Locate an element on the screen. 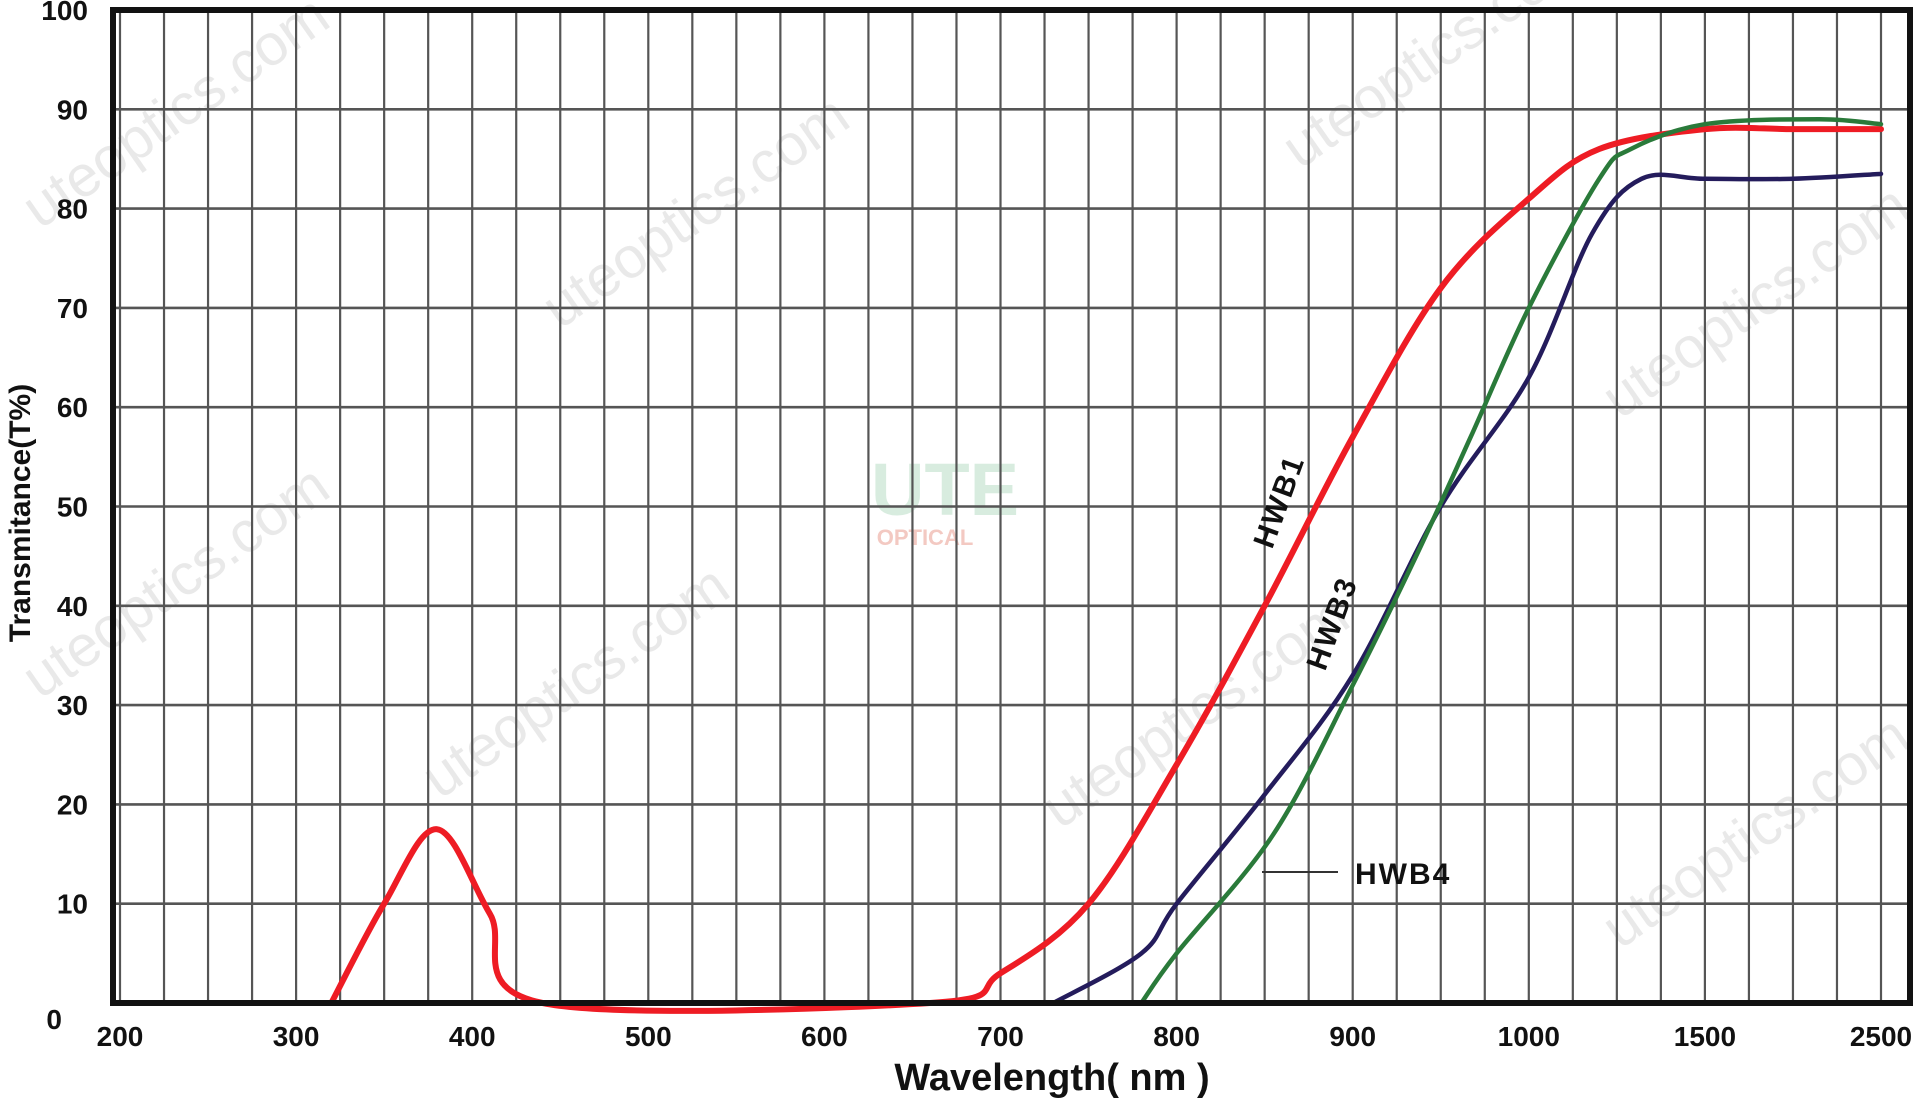 The width and height of the screenshot is (1922, 1104). x-tick-label: 600 is located at coordinates (824, 1036).